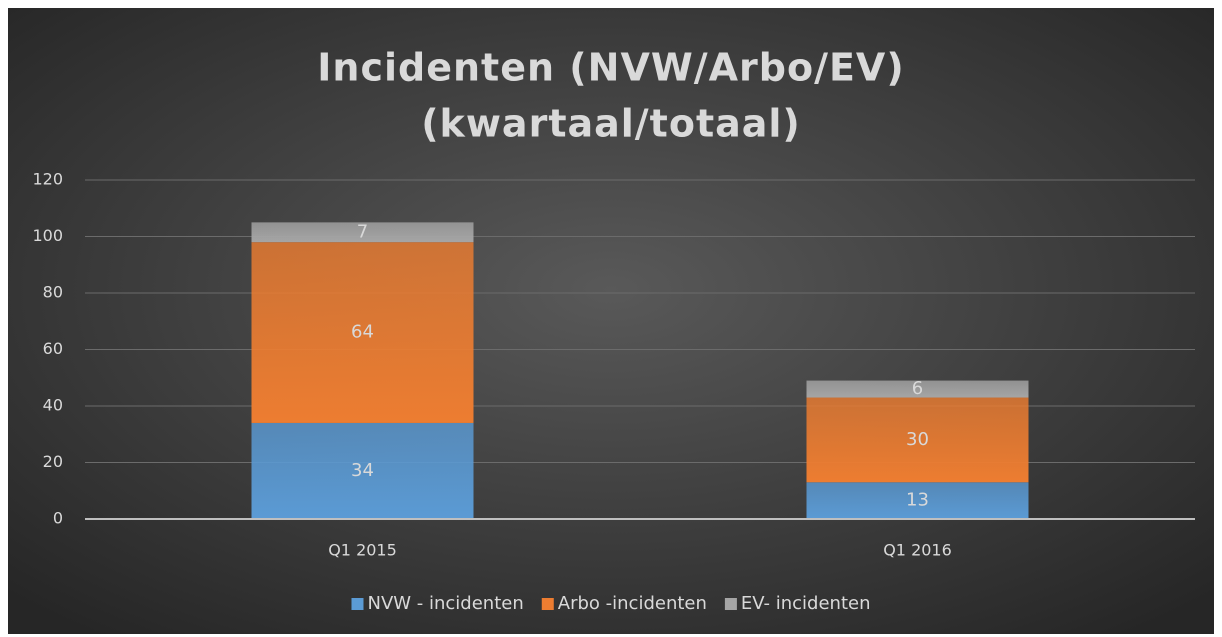 The image size is (1222, 637). I want to click on data-label: 34, so click(362, 470).